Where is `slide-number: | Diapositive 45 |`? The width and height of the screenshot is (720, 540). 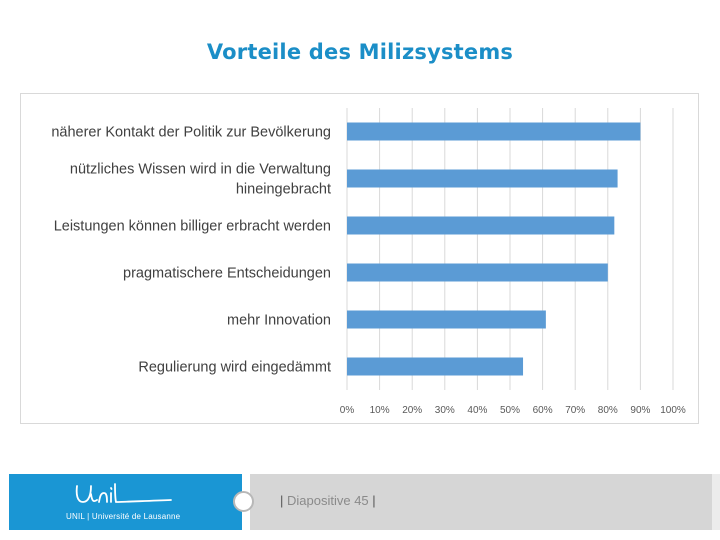 slide-number: | Diapositive 45 | is located at coordinates (328, 500).